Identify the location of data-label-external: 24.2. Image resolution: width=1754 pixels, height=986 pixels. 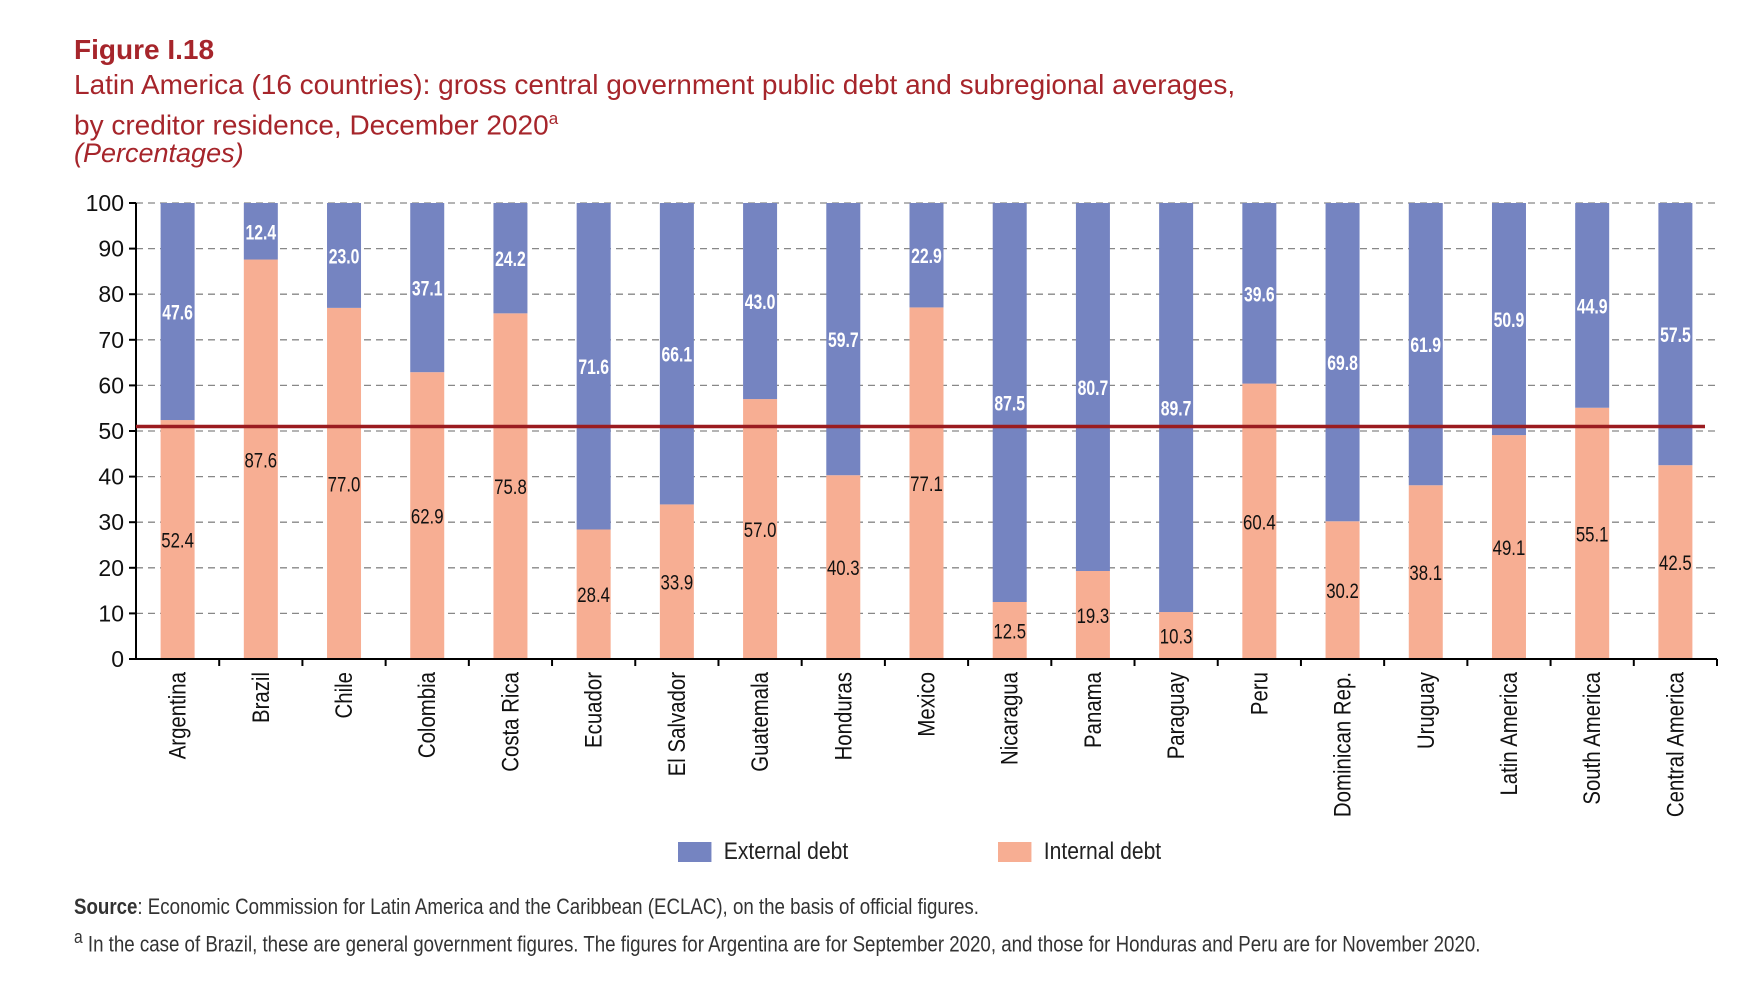
(510, 259).